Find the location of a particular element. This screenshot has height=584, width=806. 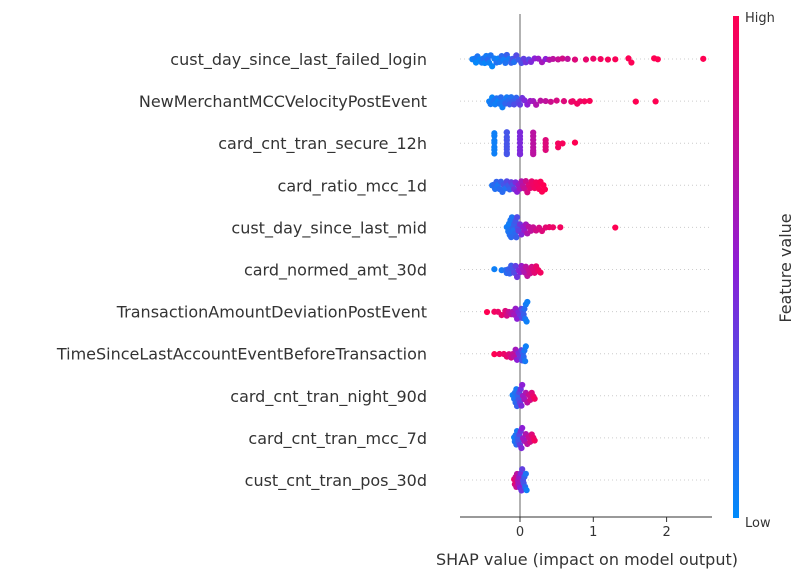

feature-label: NewMerchantMCCVelocityPostEvent is located at coordinates (283, 101).